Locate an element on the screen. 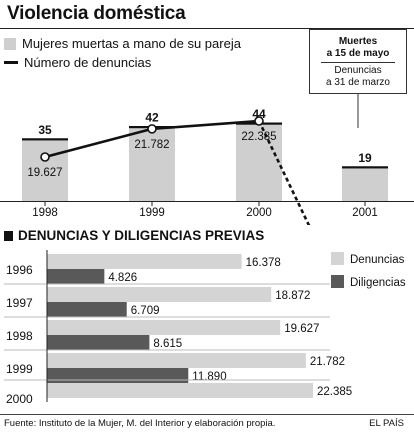 The width and height of the screenshot is (414, 433). bar-deaths-1998 is located at coordinates (45, 170).